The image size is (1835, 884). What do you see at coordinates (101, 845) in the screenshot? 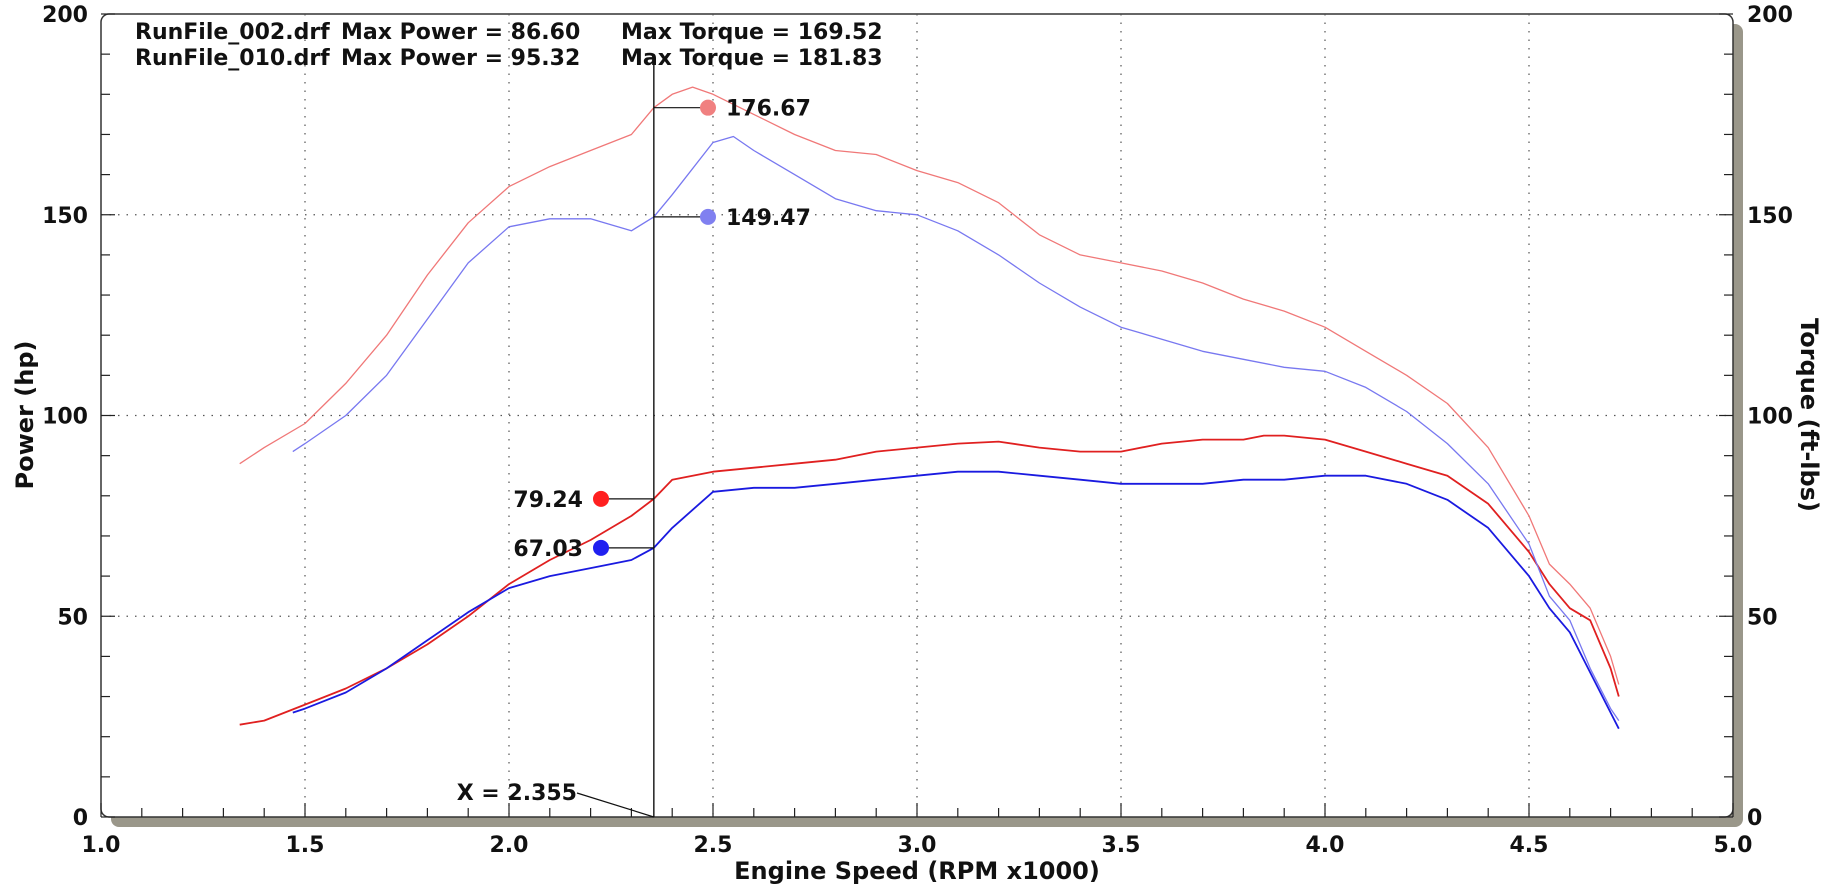
I see `x-tick-label: 1.0` at bounding box center [101, 845].